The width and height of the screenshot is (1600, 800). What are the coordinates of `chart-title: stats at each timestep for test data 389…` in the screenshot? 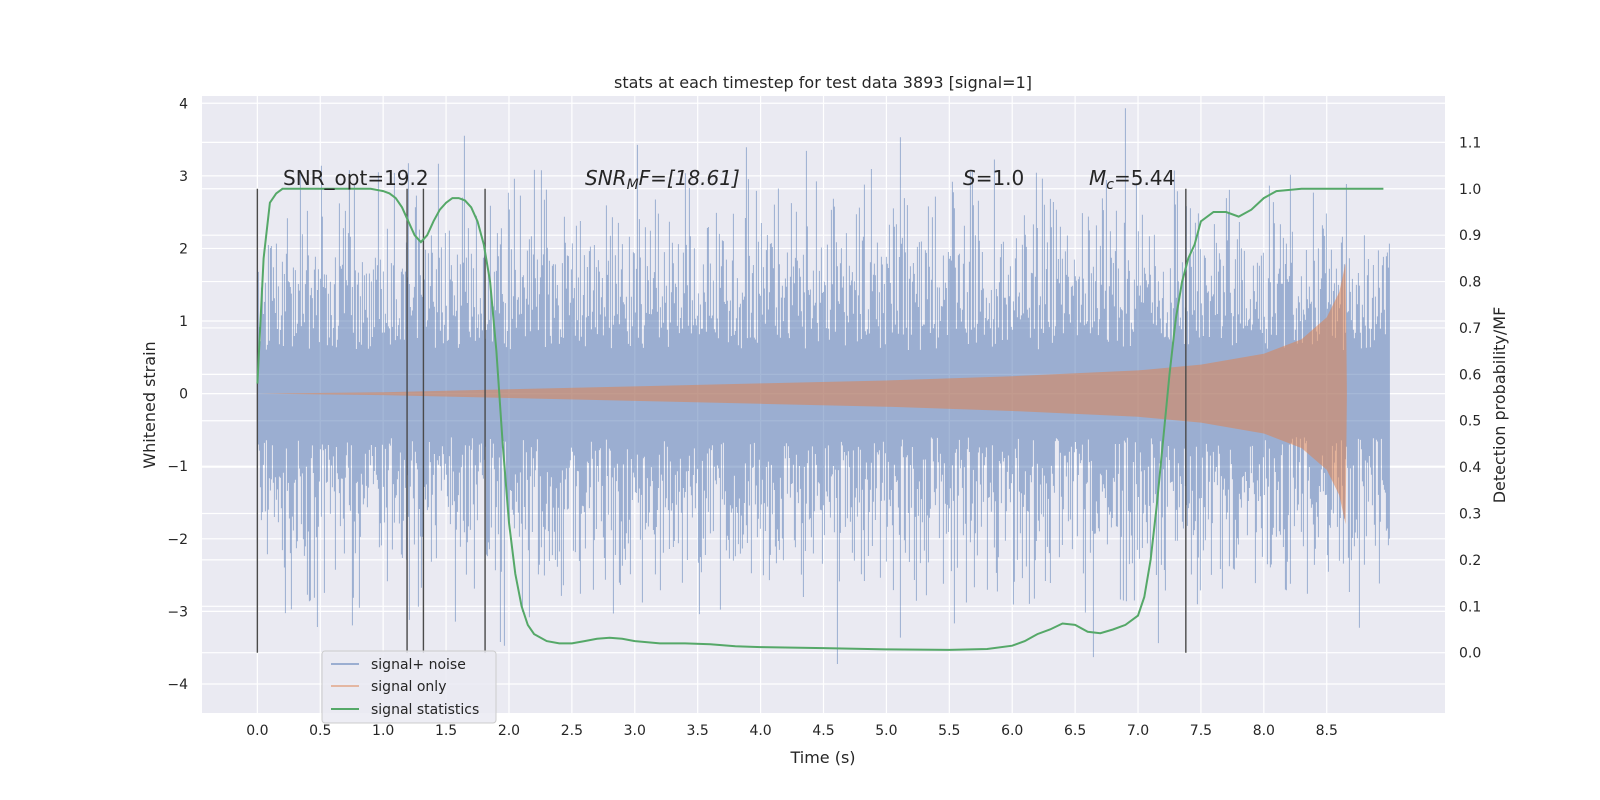 It's located at (823, 82).